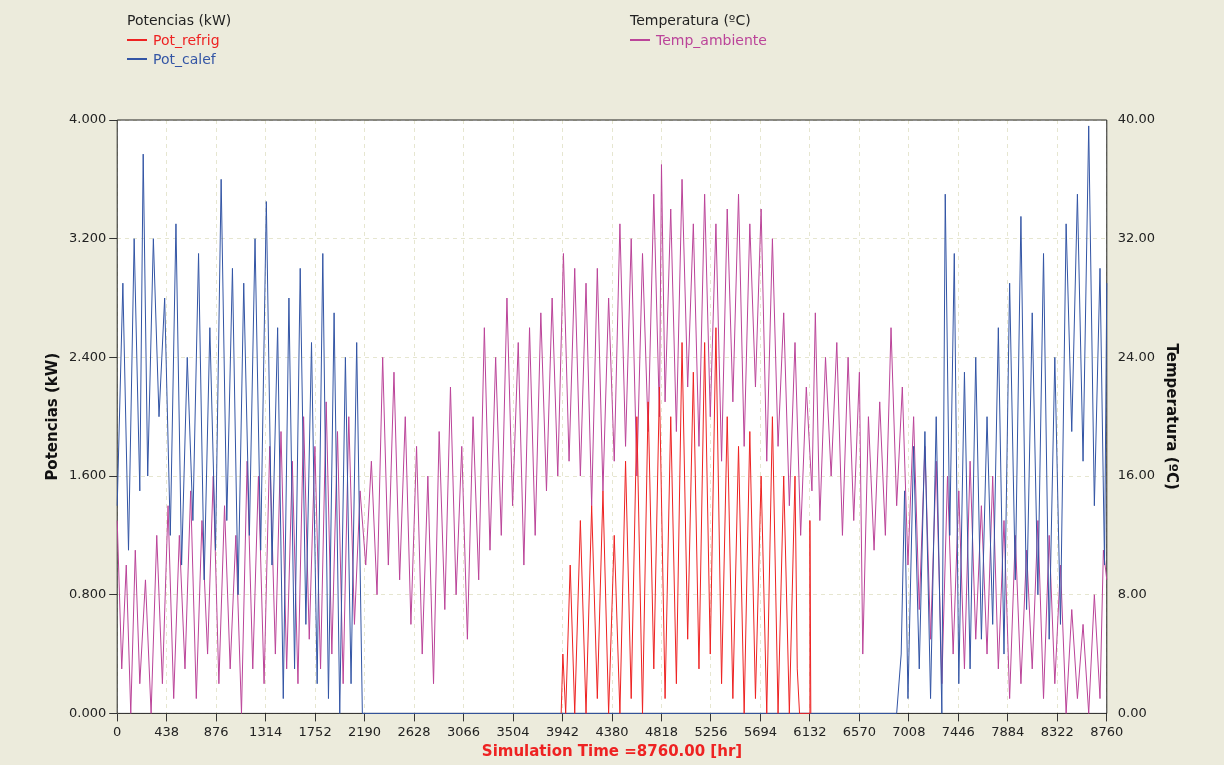 The height and width of the screenshot is (765, 1224). I want to click on x-tick-label: 8322, so click(1057, 731).